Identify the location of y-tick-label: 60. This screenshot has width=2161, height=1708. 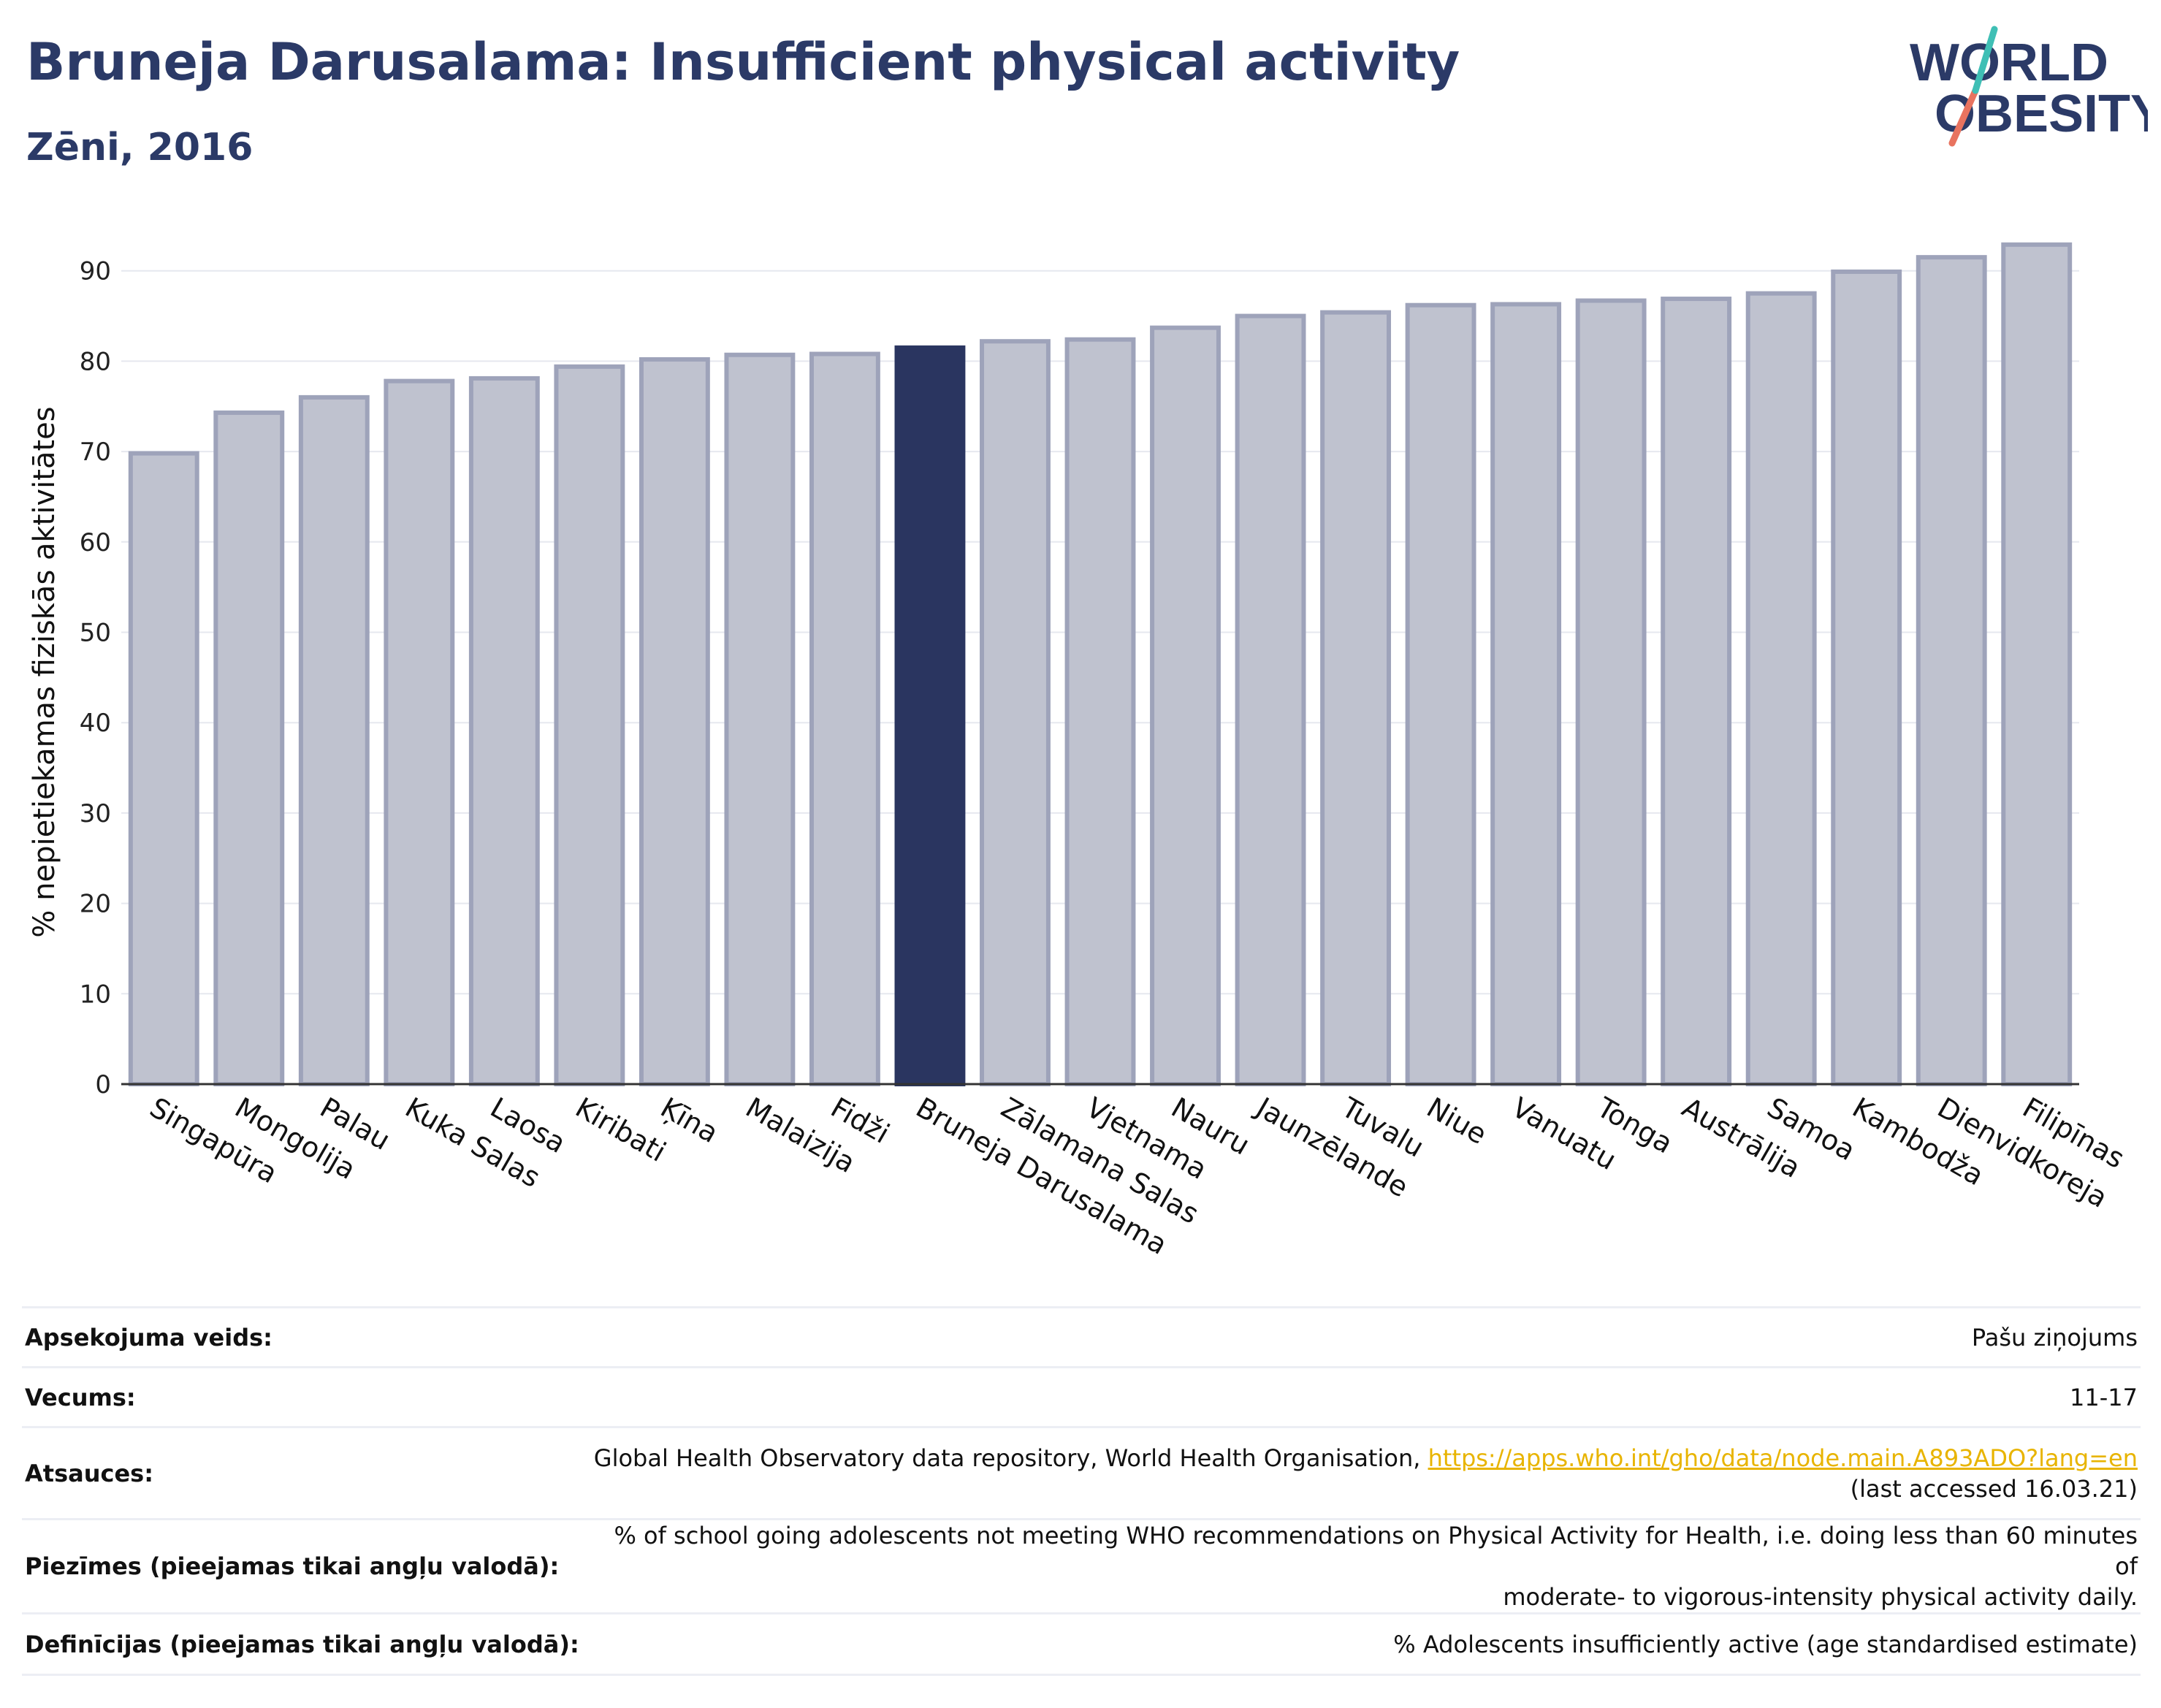
(96, 542).